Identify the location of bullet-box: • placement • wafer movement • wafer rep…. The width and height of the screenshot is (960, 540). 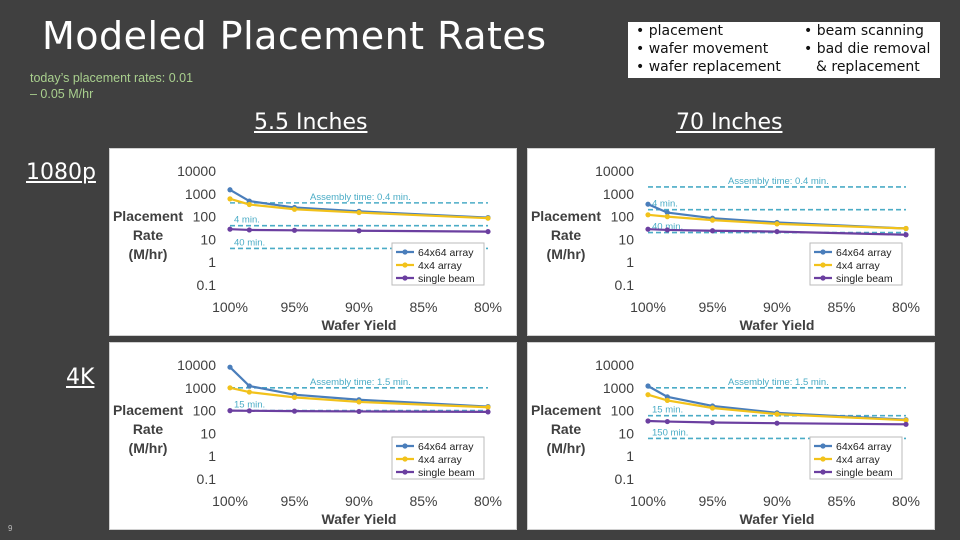
(784, 50).